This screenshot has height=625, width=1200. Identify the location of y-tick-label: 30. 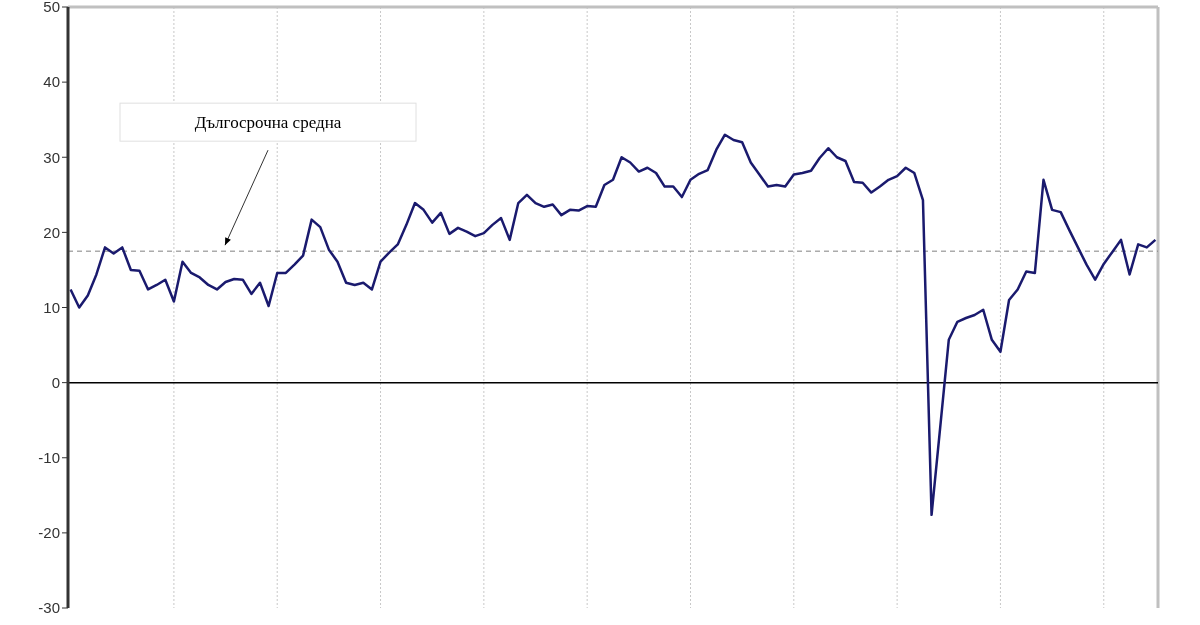
(51, 157).